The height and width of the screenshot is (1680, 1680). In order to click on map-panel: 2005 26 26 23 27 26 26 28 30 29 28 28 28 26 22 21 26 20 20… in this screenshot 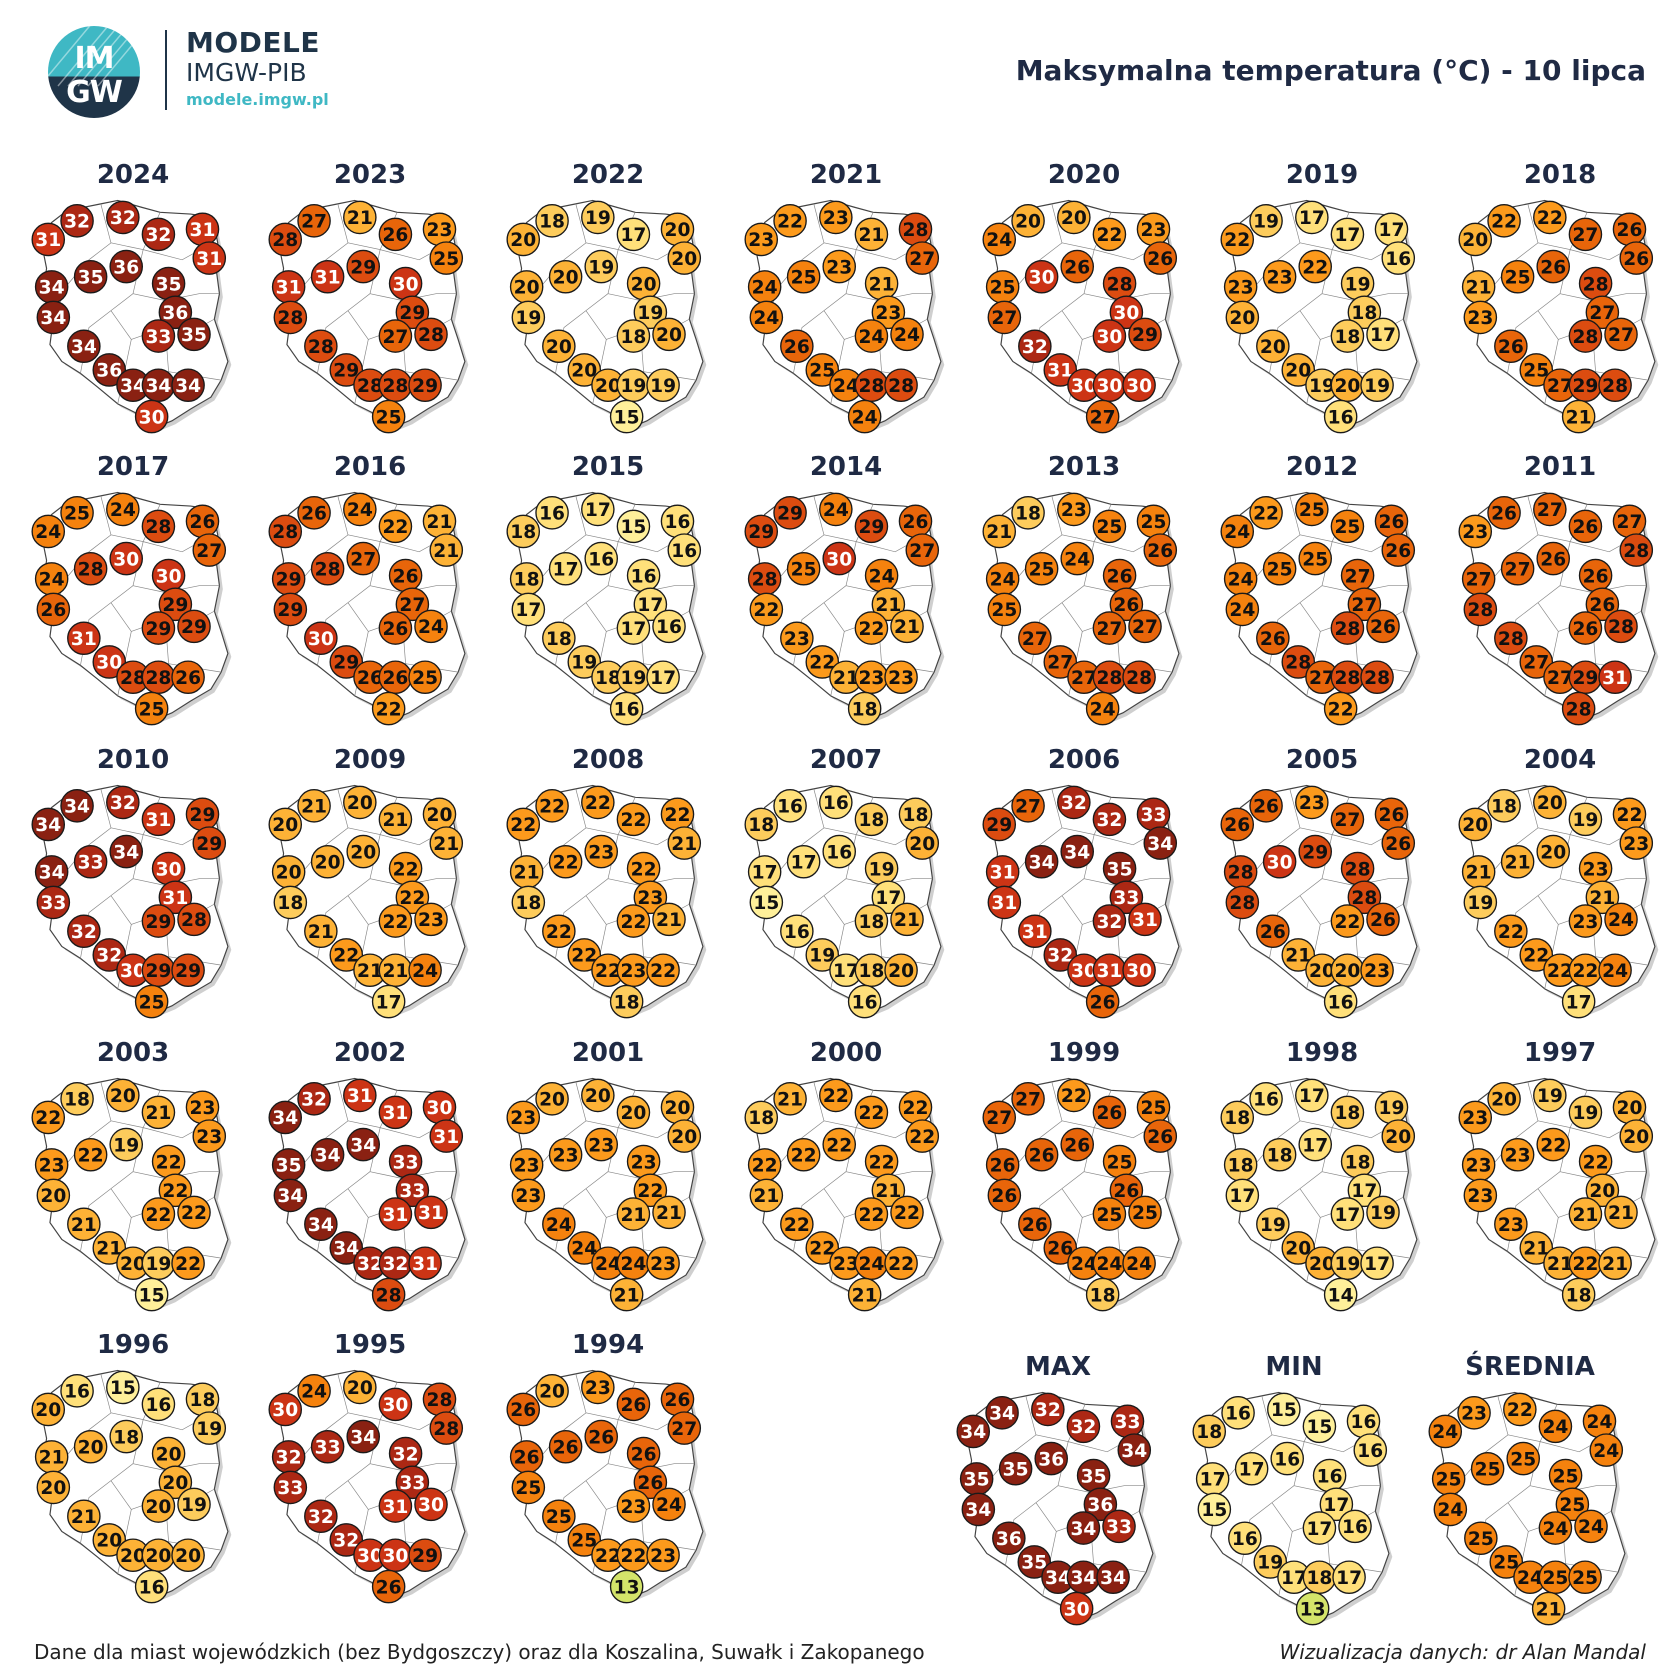, I will do `click(1322, 890)`.